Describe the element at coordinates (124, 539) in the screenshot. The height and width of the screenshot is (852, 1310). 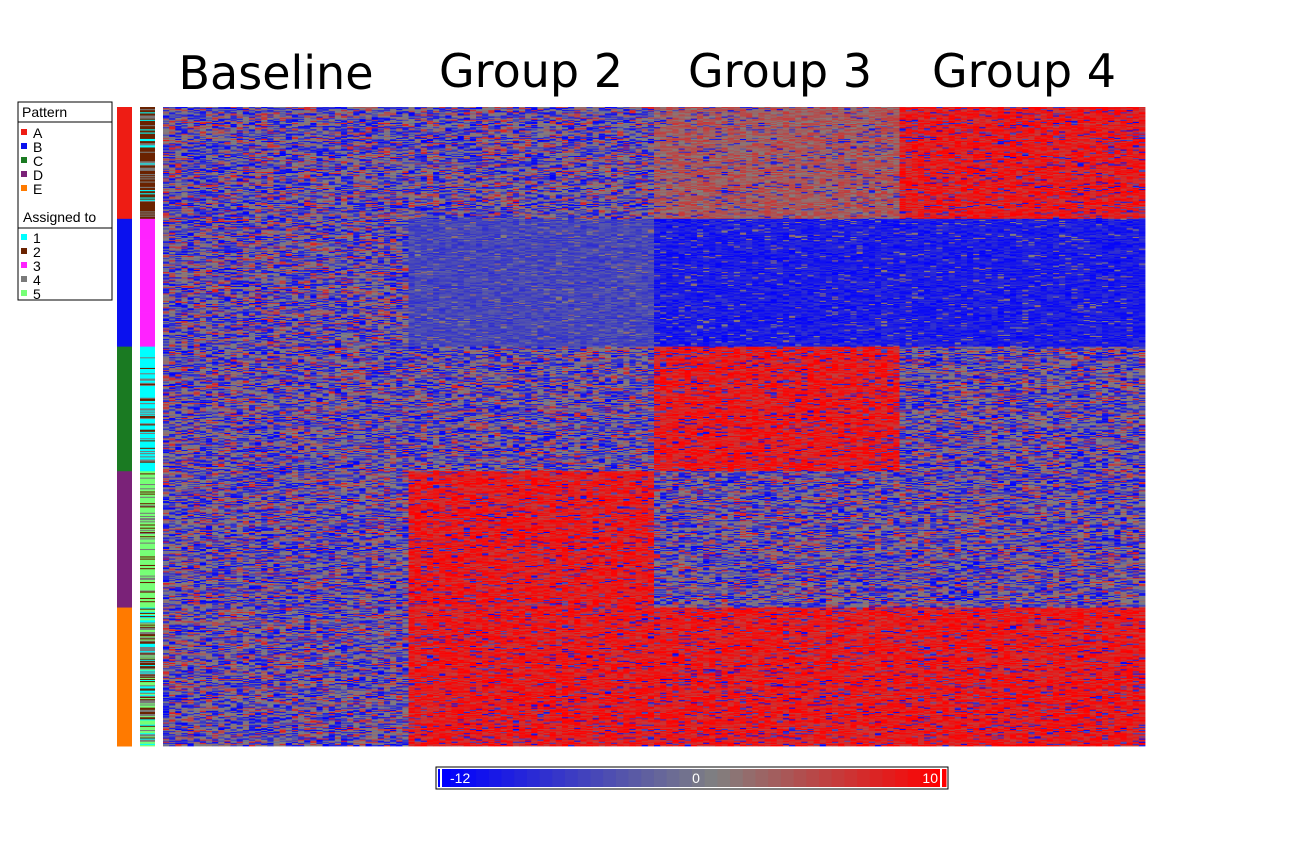
I see `pattern-bar-d` at that location.